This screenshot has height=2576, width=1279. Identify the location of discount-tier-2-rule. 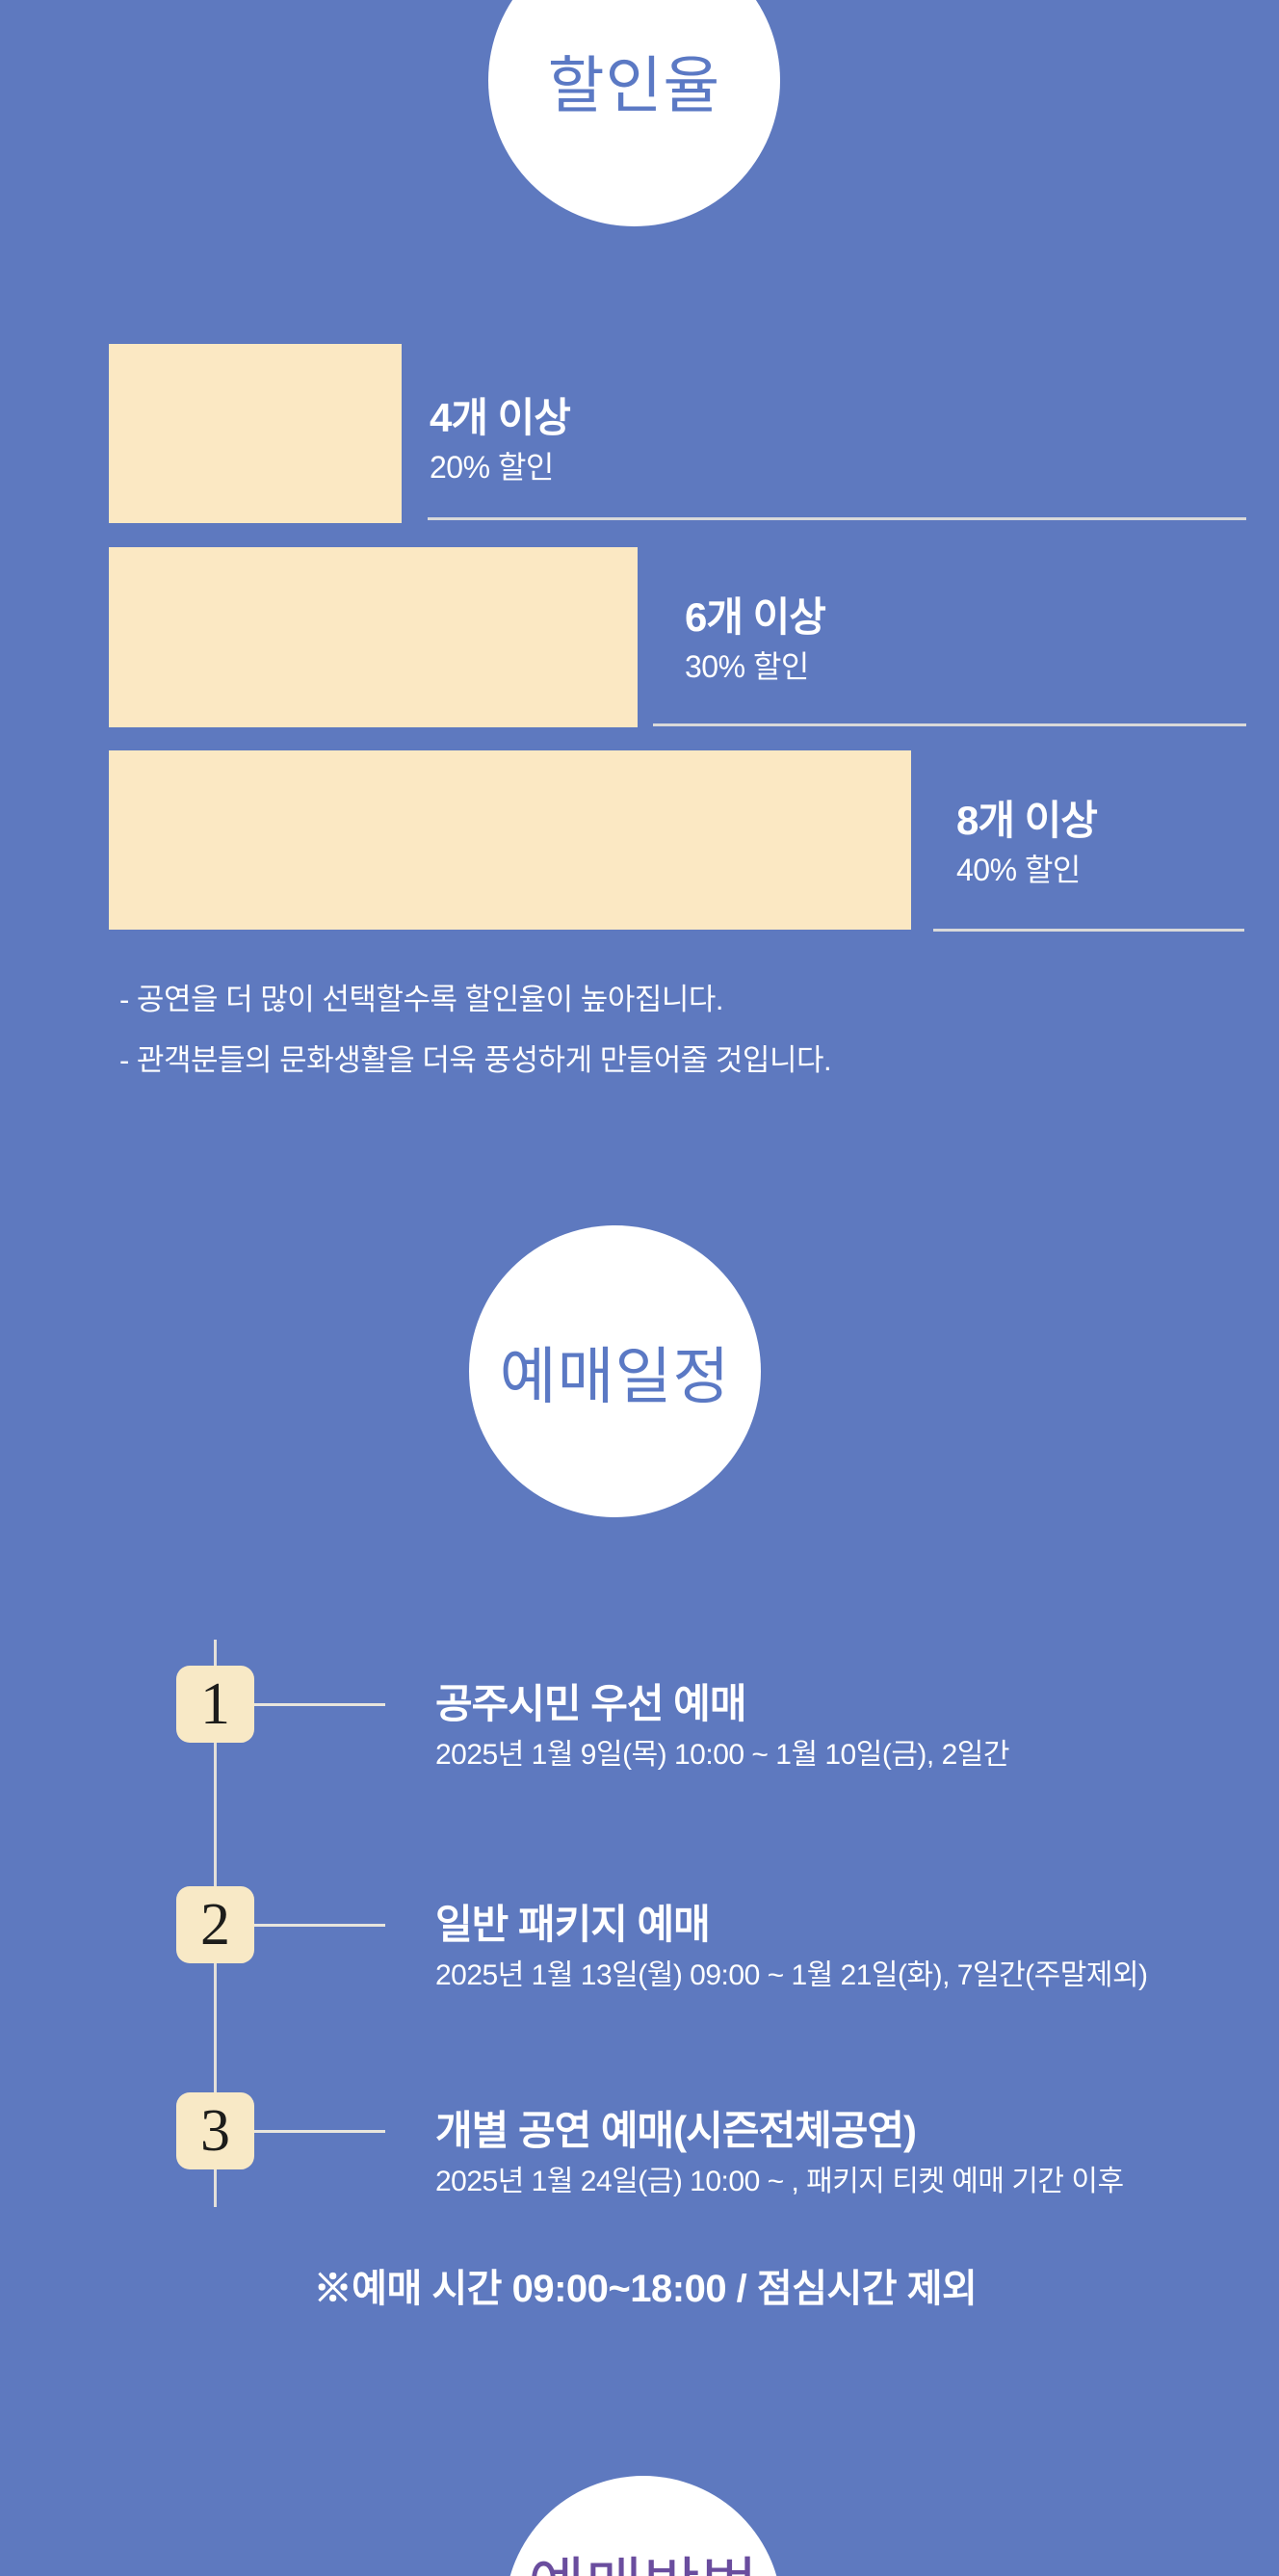
(950, 724).